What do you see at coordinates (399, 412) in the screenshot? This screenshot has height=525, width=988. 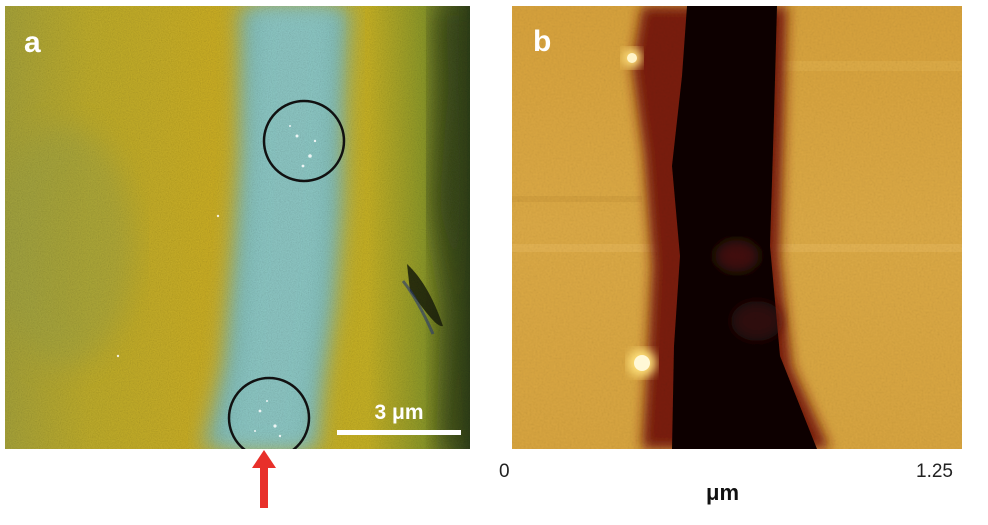 I see `scale-bar-label: 3 μm` at bounding box center [399, 412].